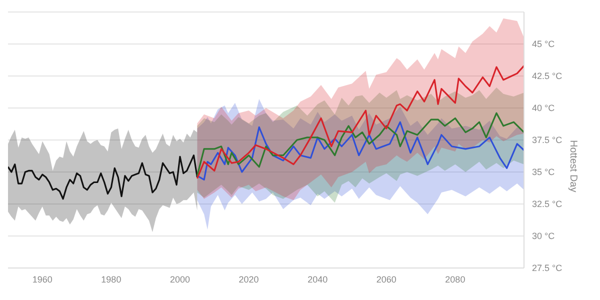 The image size is (600, 300). What do you see at coordinates (544, 236) in the screenshot?
I see `y-tick-label: 30 °C` at bounding box center [544, 236].